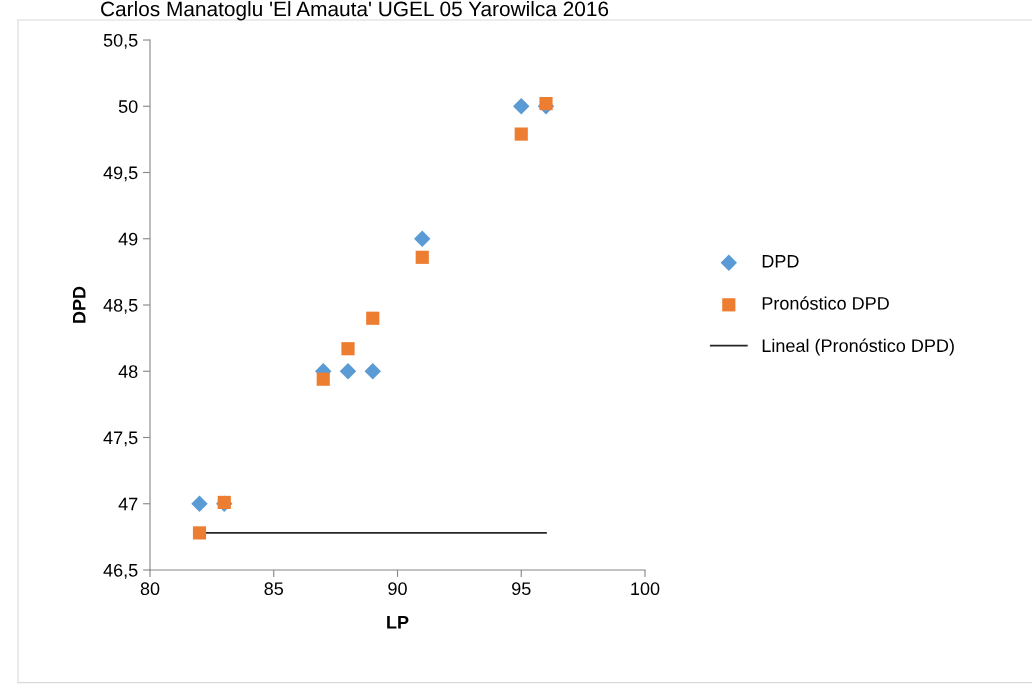  What do you see at coordinates (79, 304) in the screenshot?
I see `y-axis-title: DPD` at bounding box center [79, 304].